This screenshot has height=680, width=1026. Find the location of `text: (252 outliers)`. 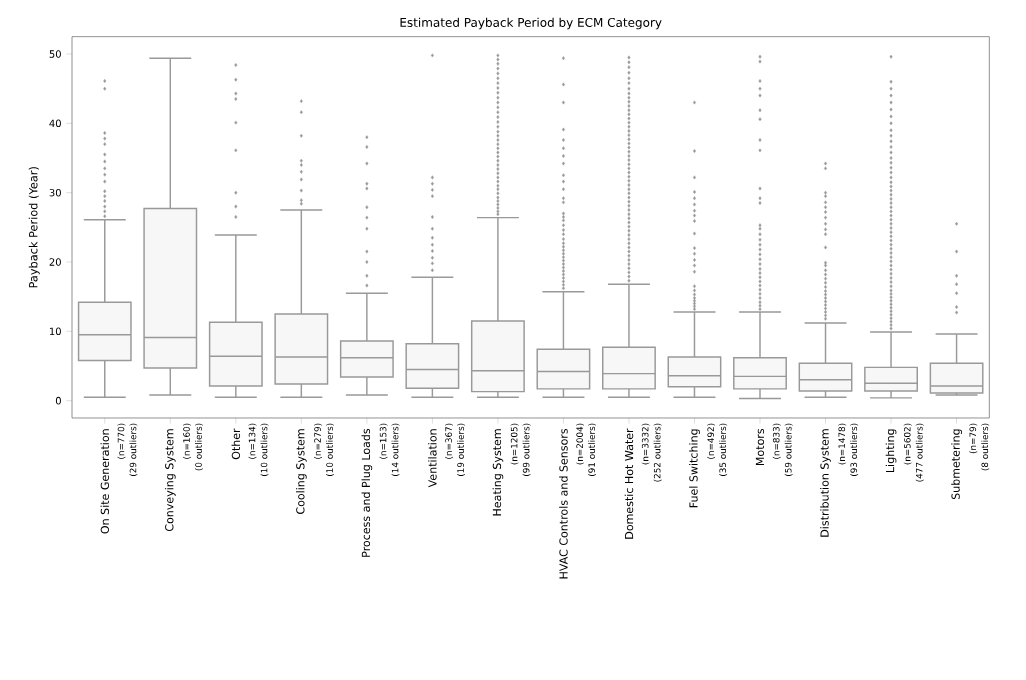

text: (252 outliers) is located at coordinates (657, 452).